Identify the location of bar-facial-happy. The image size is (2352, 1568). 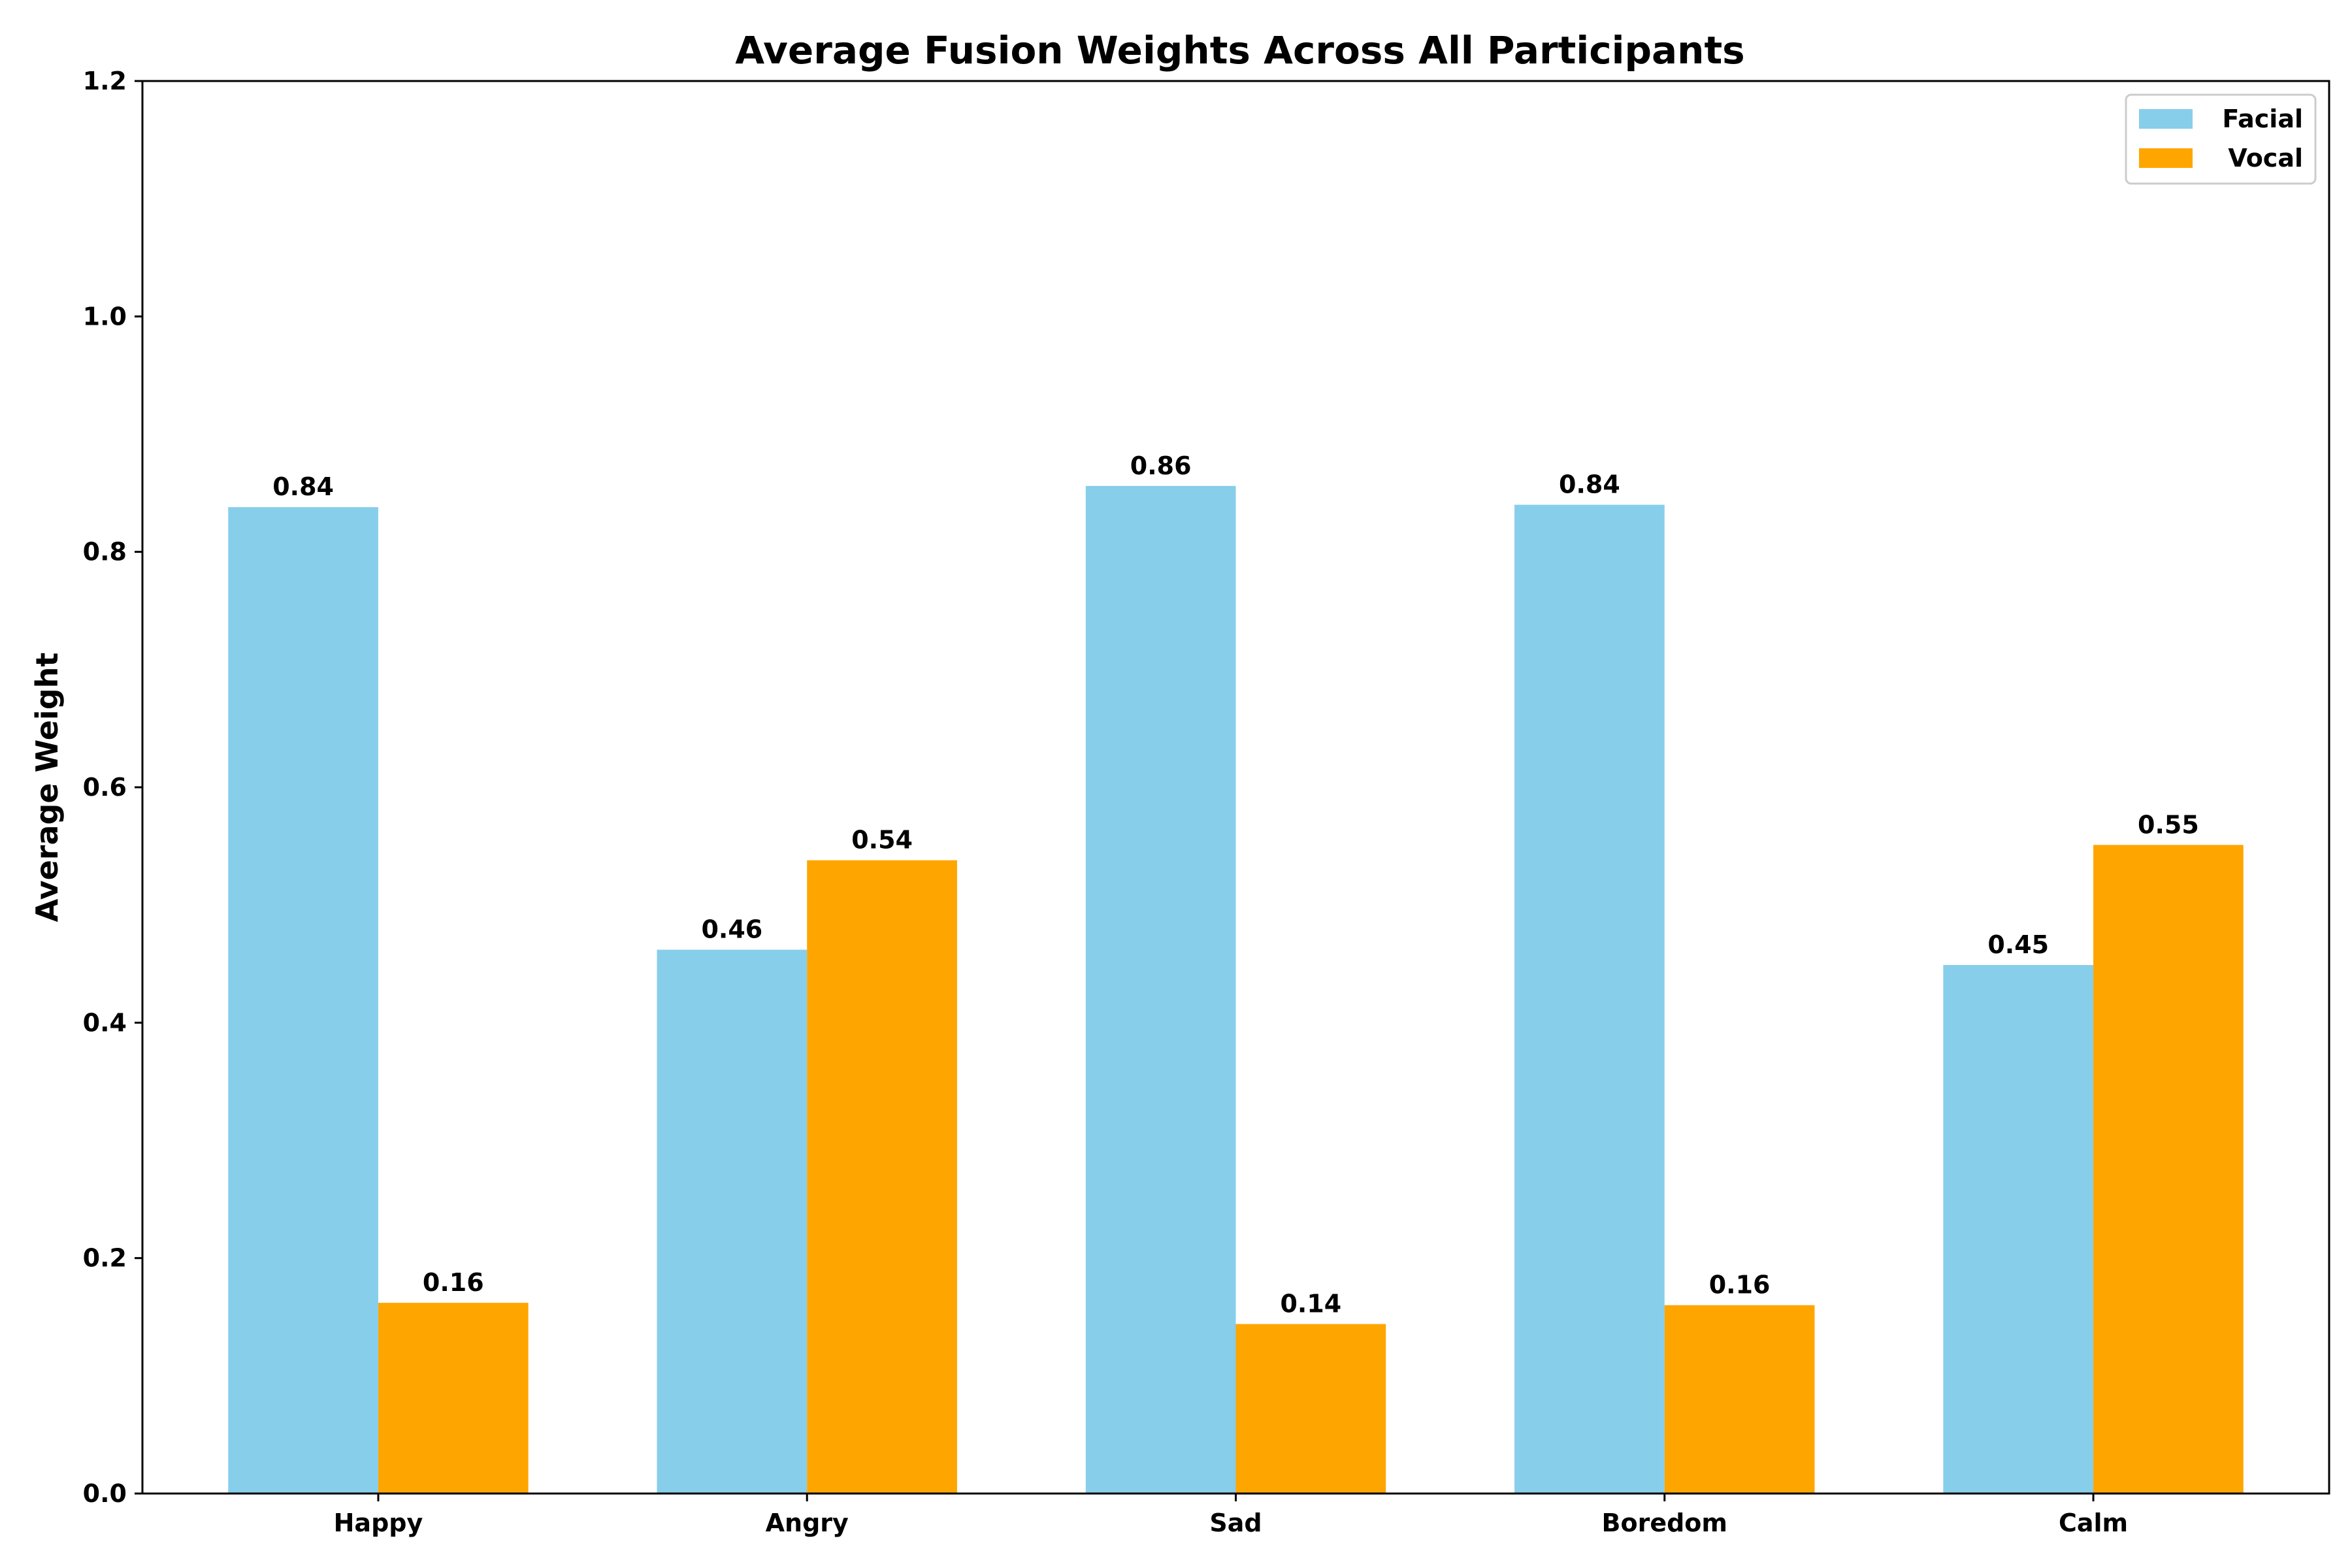
(303, 1000).